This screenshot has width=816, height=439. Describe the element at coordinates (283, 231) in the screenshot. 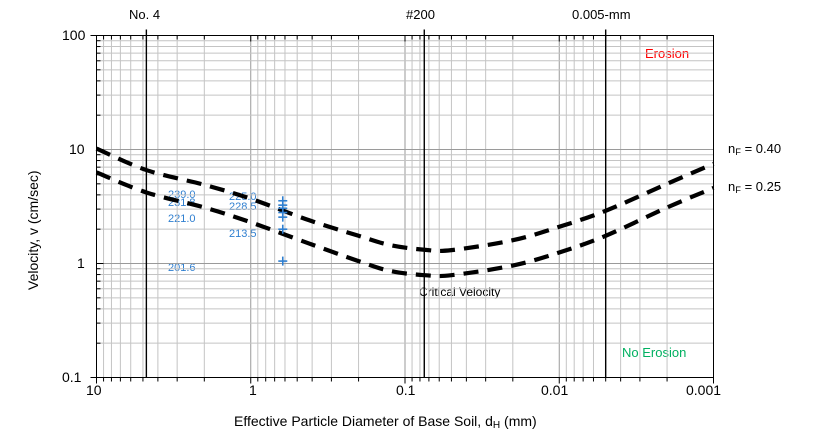

I see `data-point-markers` at that location.